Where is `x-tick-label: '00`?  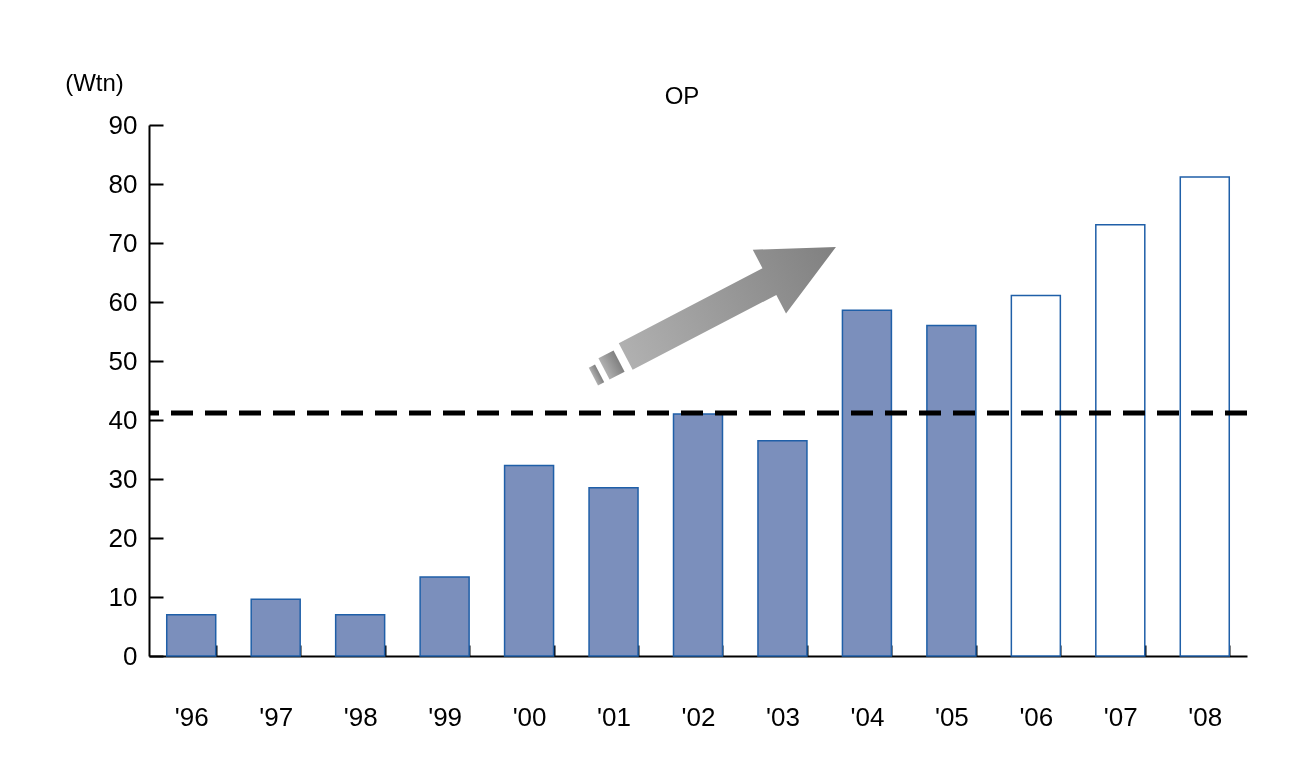 x-tick-label: '00 is located at coordinates (529, 716).